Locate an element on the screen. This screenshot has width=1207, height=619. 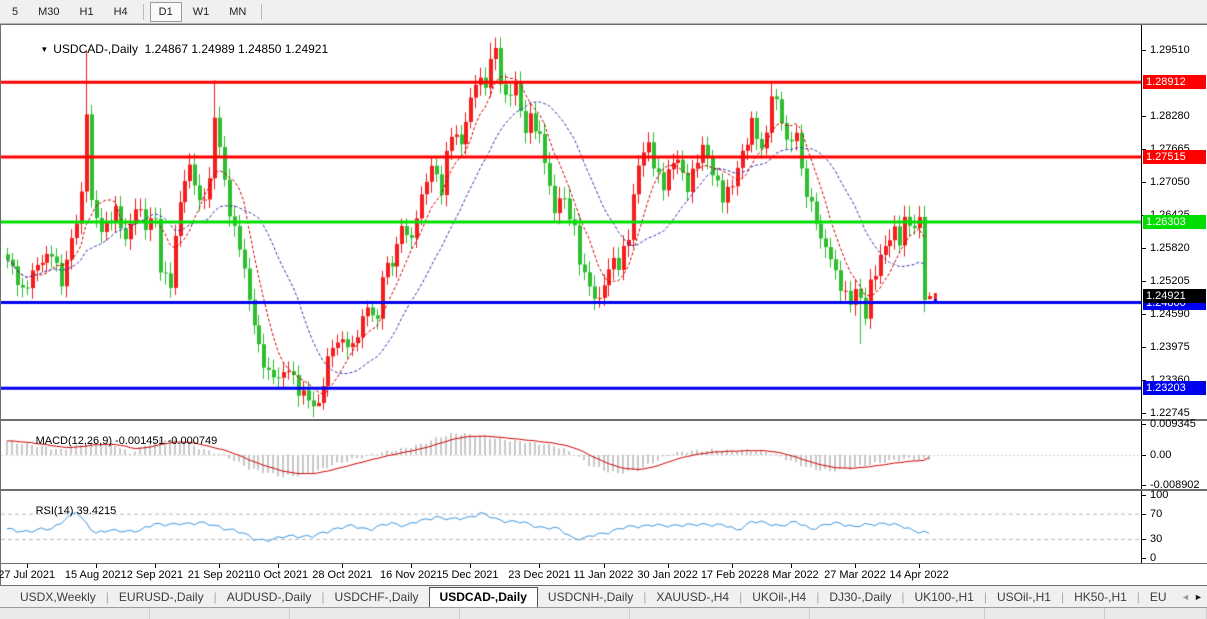
tab-xauusd-h4: XAUUSD-,H4 is located at coordinates (693, 597).